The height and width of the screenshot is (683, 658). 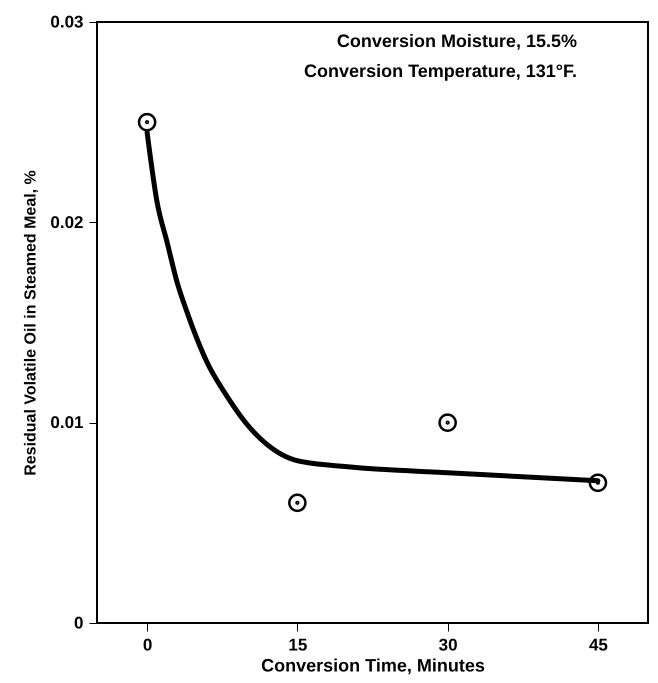 I want to click on y-axis-title: Residual Volatile Oil in Steamed Meal, %, so click(x=31, y=323).